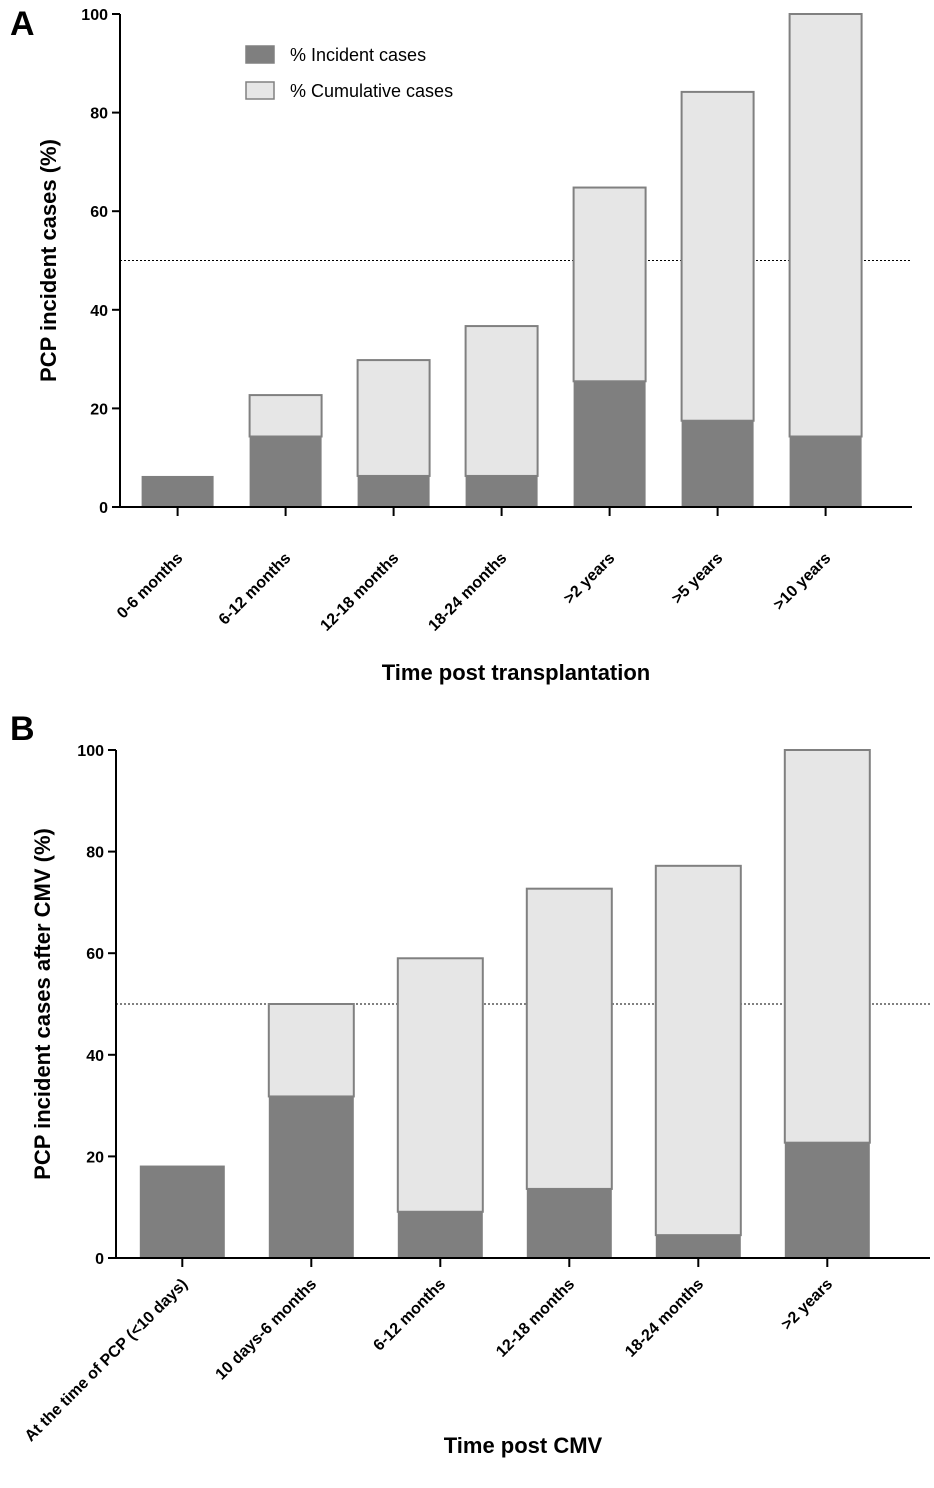  What do you see at coordinates (106, 1360) in the screenshot?
I see `x-category-label-b: At the time of PCP (<10 days)` at bounding box center [106, 1360].